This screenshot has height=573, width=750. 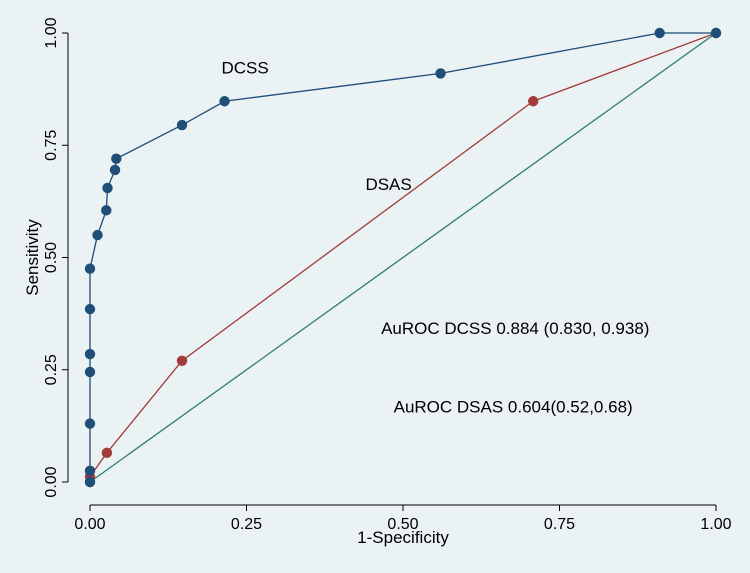 What do you see at coordinates (51, 145) in the screenshot?
I see `y-tick-label: 0.75` at bounding box center [51, 145].